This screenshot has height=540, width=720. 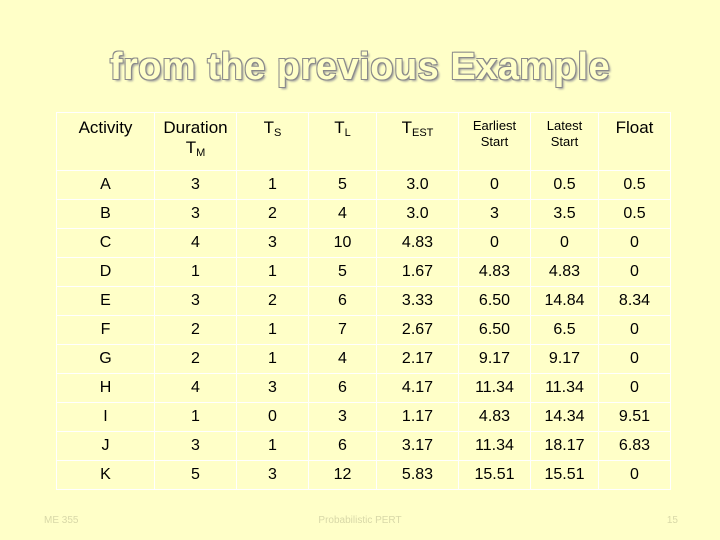 I want to click on header-latest-start-line1: Latest, so click(x=564, y=125).